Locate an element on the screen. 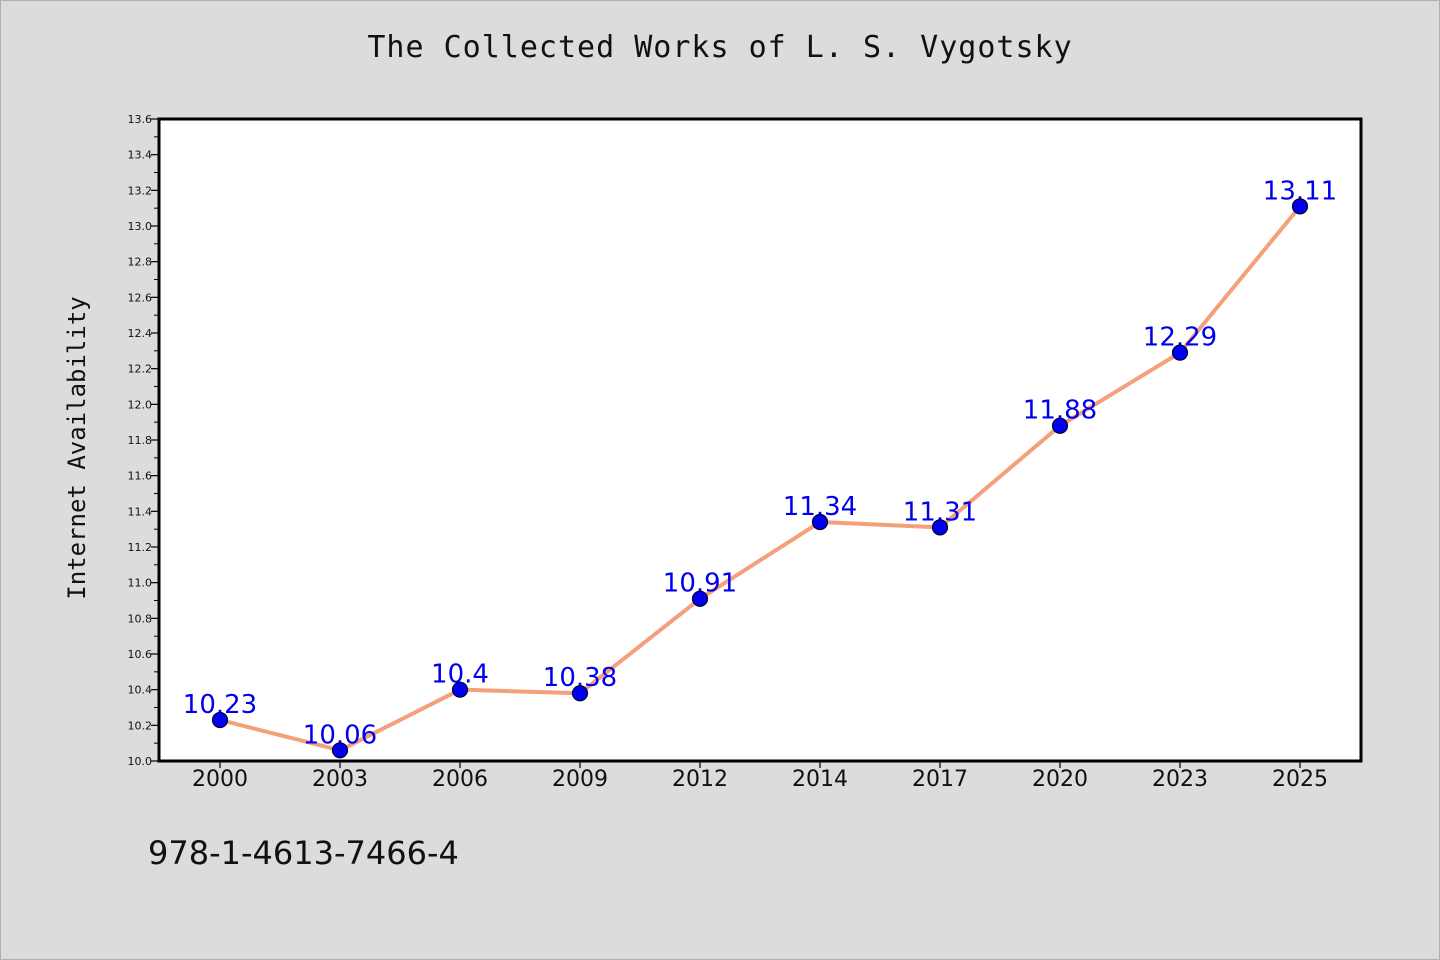 The width and height of the screenshot is (1440, 960). y-tick-label: 13.0 is located at coordinates (140, 226).